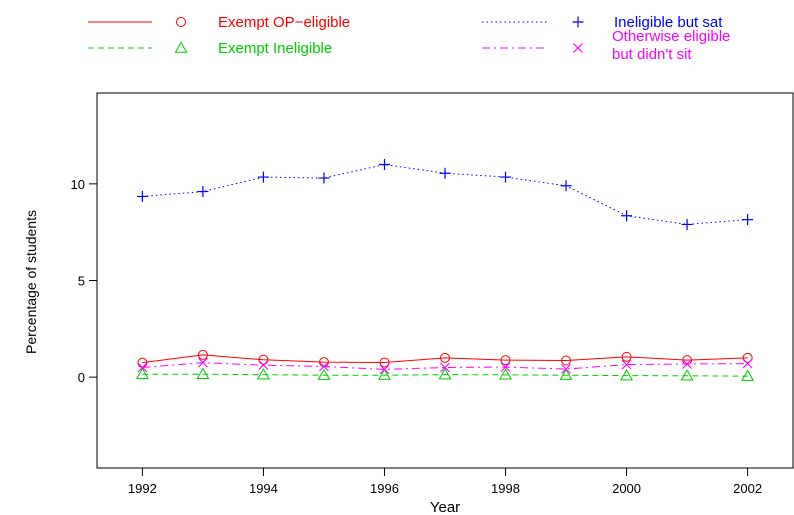 The width and height of the screenshot is (794, 515). Describe the element at coordinates (81, 377) in the screenshot. I see `y-tick-label: 0` at that location.